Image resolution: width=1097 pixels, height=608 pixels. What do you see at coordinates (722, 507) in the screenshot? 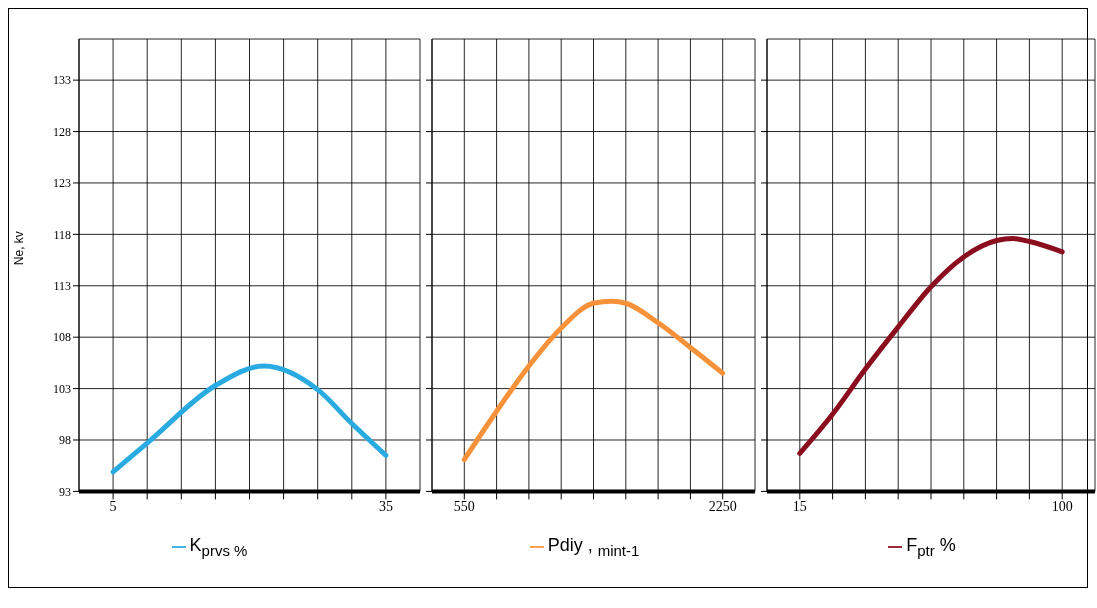
I see `x-tick-label: 2250` at bounding box center [722, 507].